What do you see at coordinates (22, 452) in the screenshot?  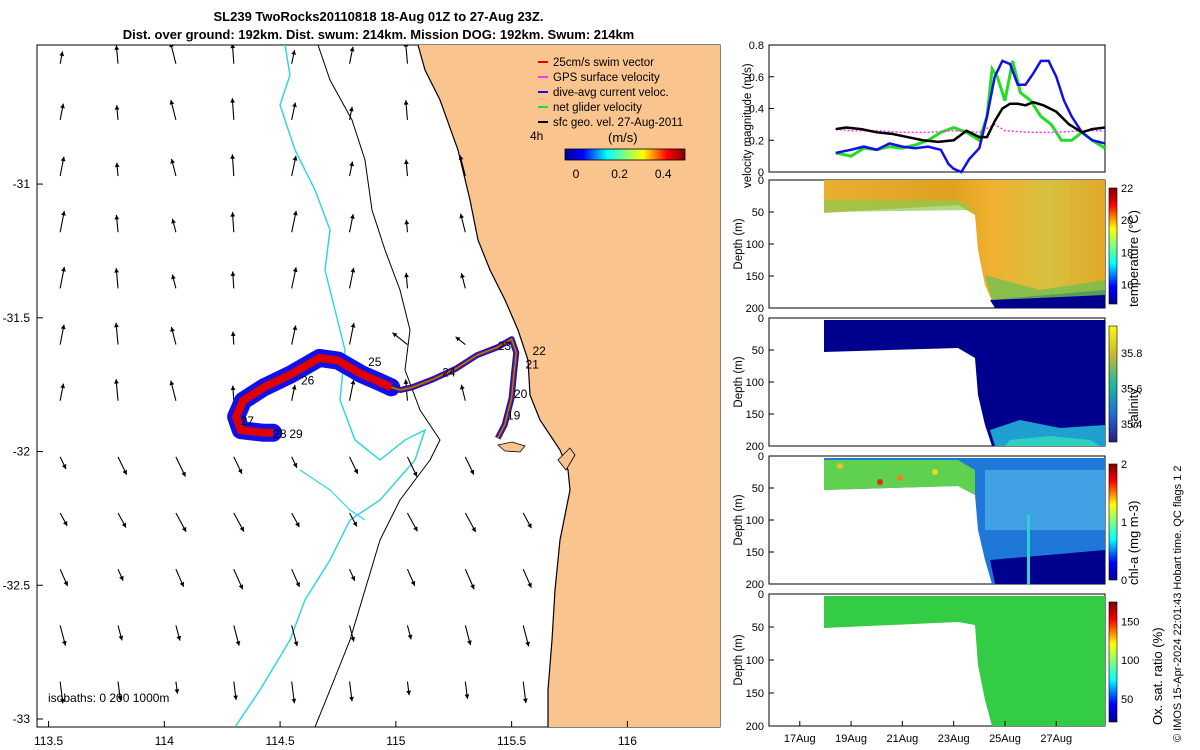 I see `map-ytick-label: -32` at bounding box center [22, 452].